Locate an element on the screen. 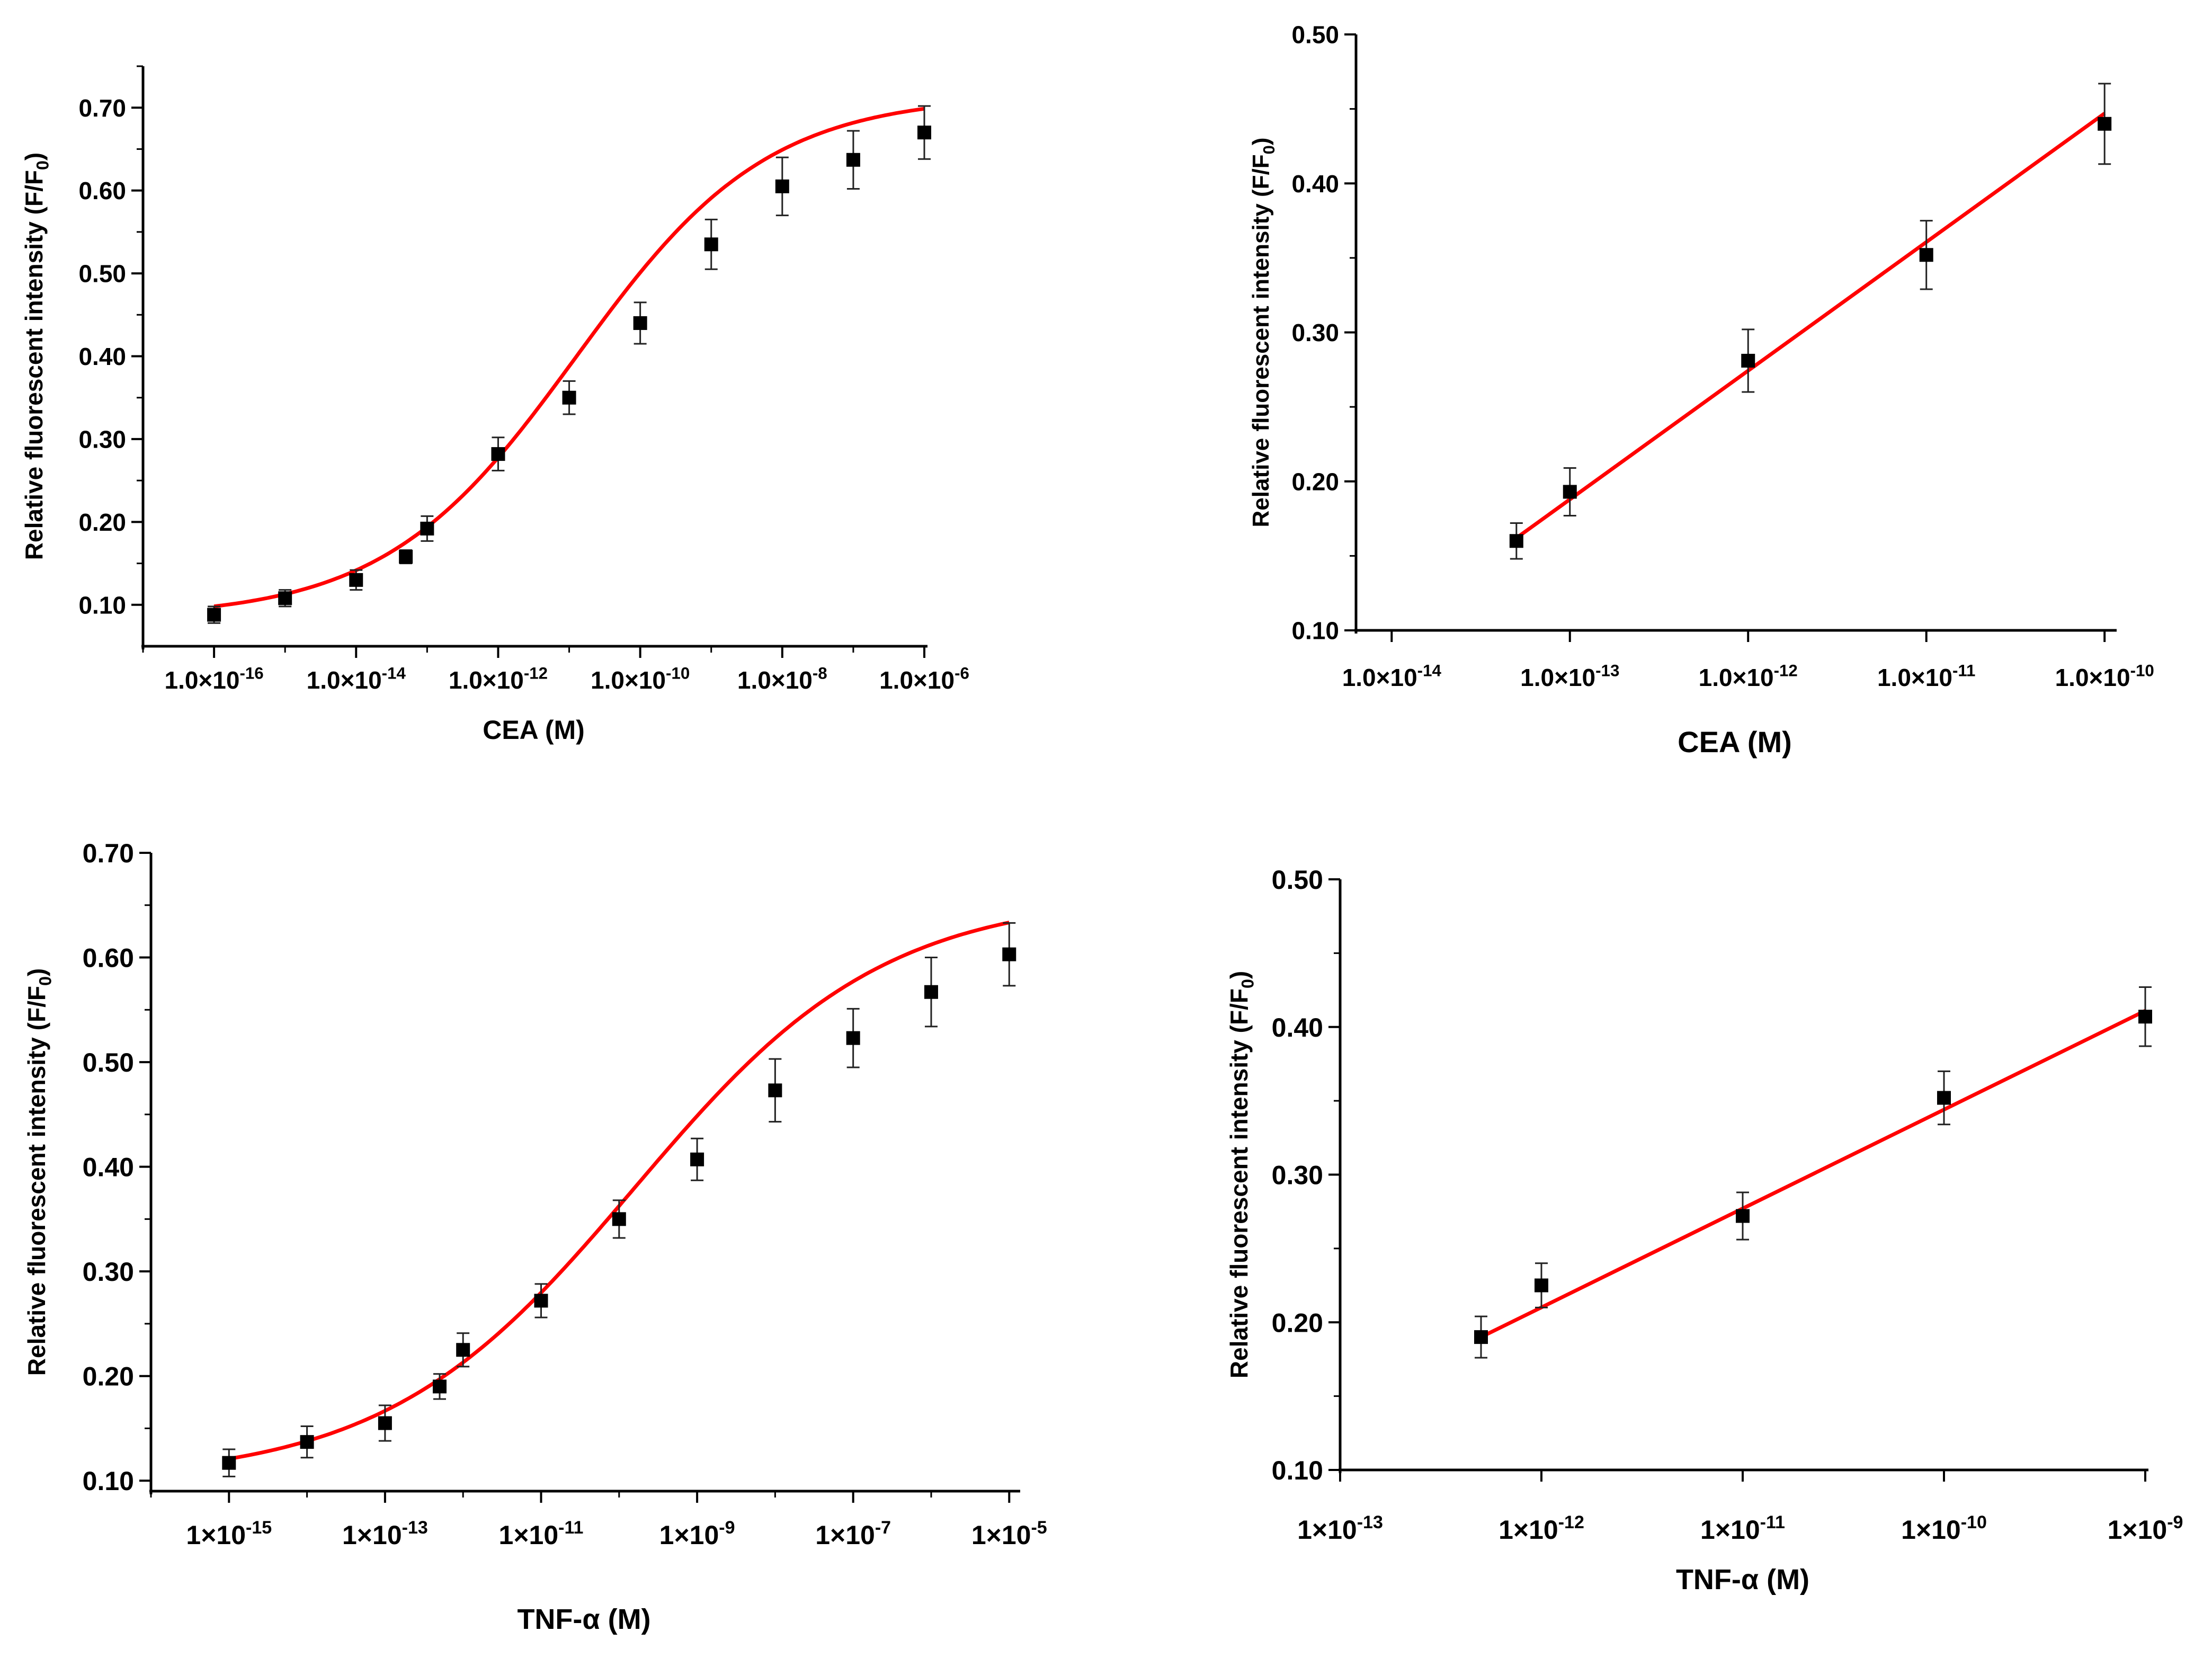 The width and height of the screenshot is (2212, 1658). x-tick-label: 1.0×10⁻¹⁶ is located at coordinates (213, 679).